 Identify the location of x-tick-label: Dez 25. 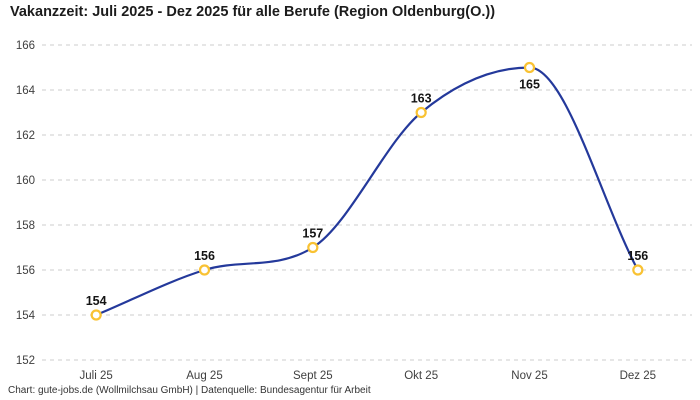
(638, 376).